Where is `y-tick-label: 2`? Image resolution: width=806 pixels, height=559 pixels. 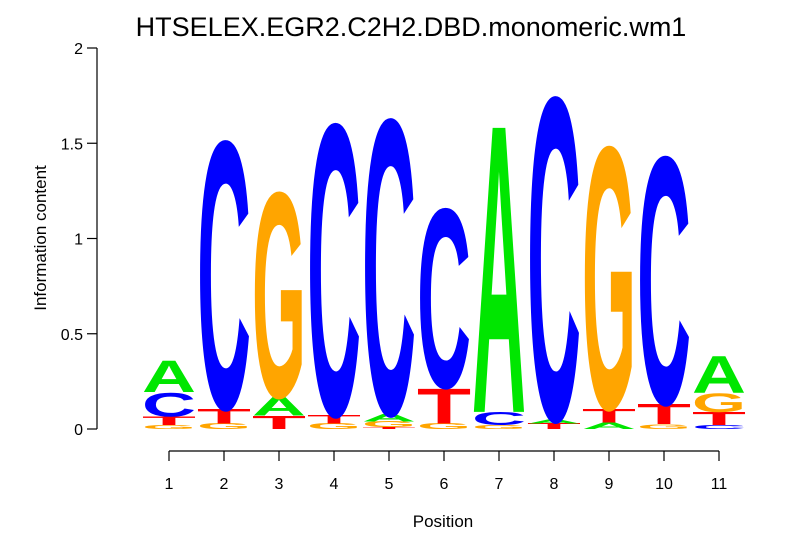 y-tick-label: 2 is located at coordinates (78, 49).